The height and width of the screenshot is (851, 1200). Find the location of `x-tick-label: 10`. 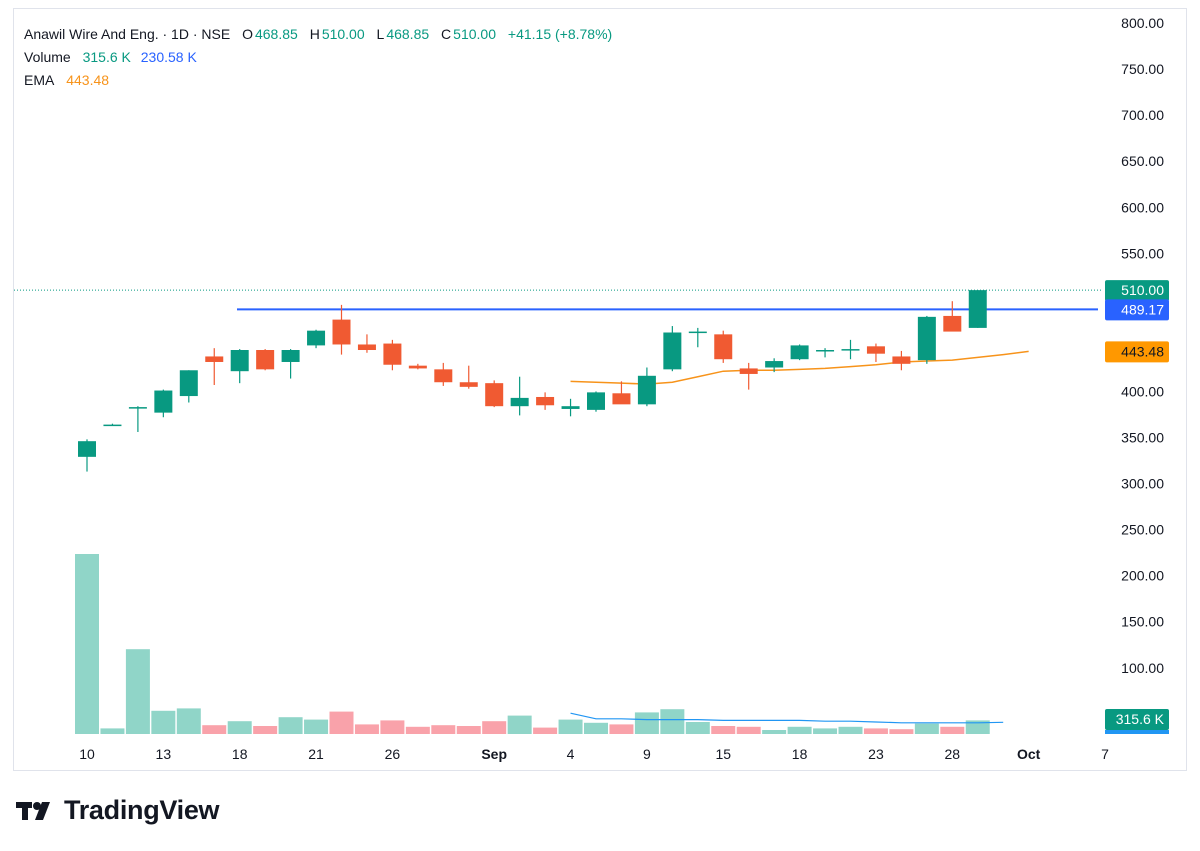

x-tick-label: 10 is located at coordinates (87, 754).